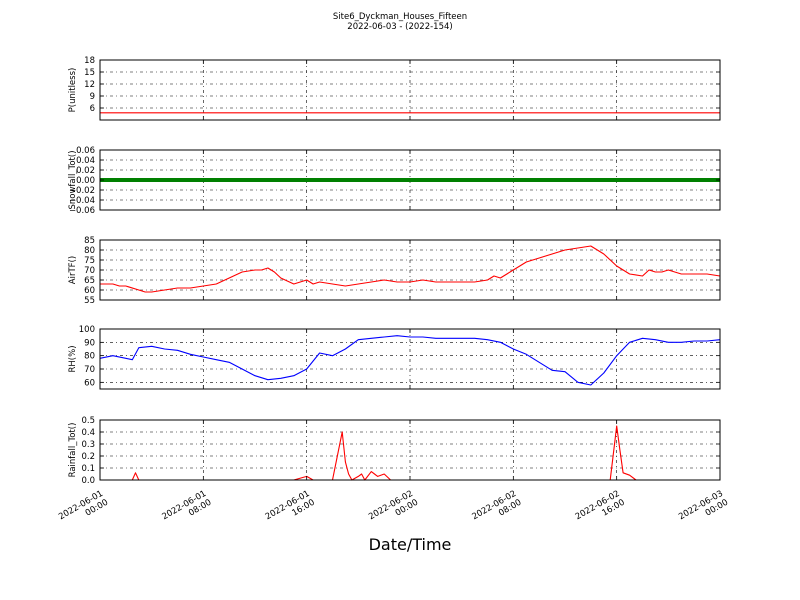 The image size is (800, 600). Describe the element at coordinates (82, 211) in the screenshot. I see `y-tick-label: −0.06` at that location.